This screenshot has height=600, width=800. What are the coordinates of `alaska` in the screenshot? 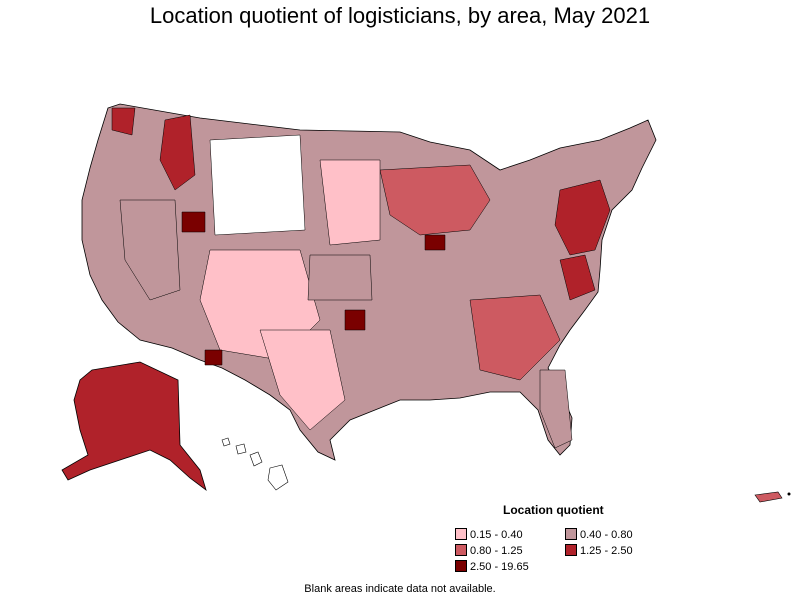 It's located at (134, 426).